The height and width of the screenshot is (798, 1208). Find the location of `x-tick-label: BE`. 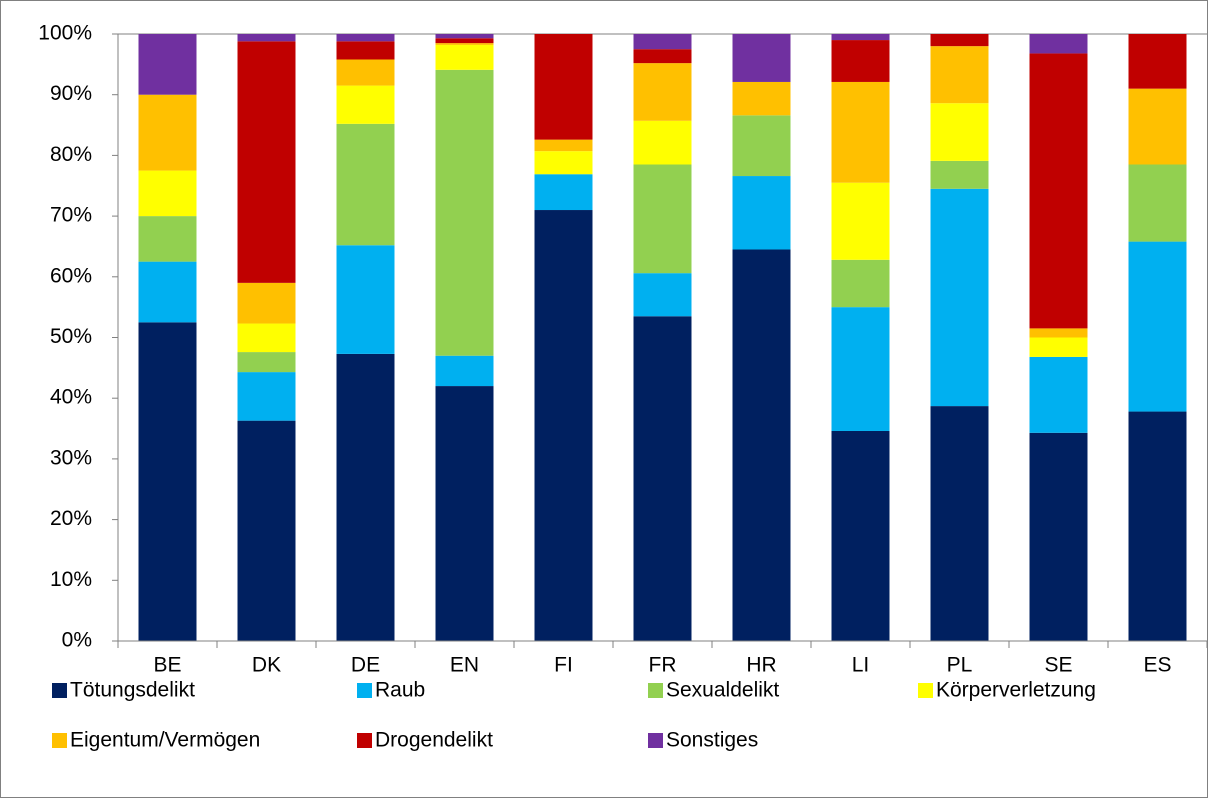

x-tick-label: BE is located at coordinates (167, 665).